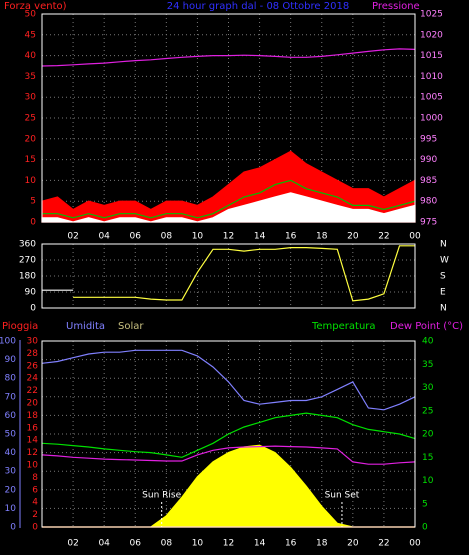 The image size is (469, 555). I want to click on y-tick-label: 10, so click(31, 181).